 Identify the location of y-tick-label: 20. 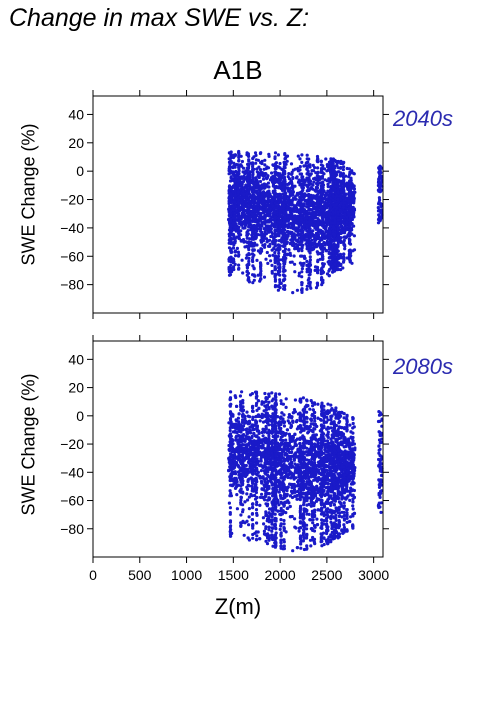
(76, 143).